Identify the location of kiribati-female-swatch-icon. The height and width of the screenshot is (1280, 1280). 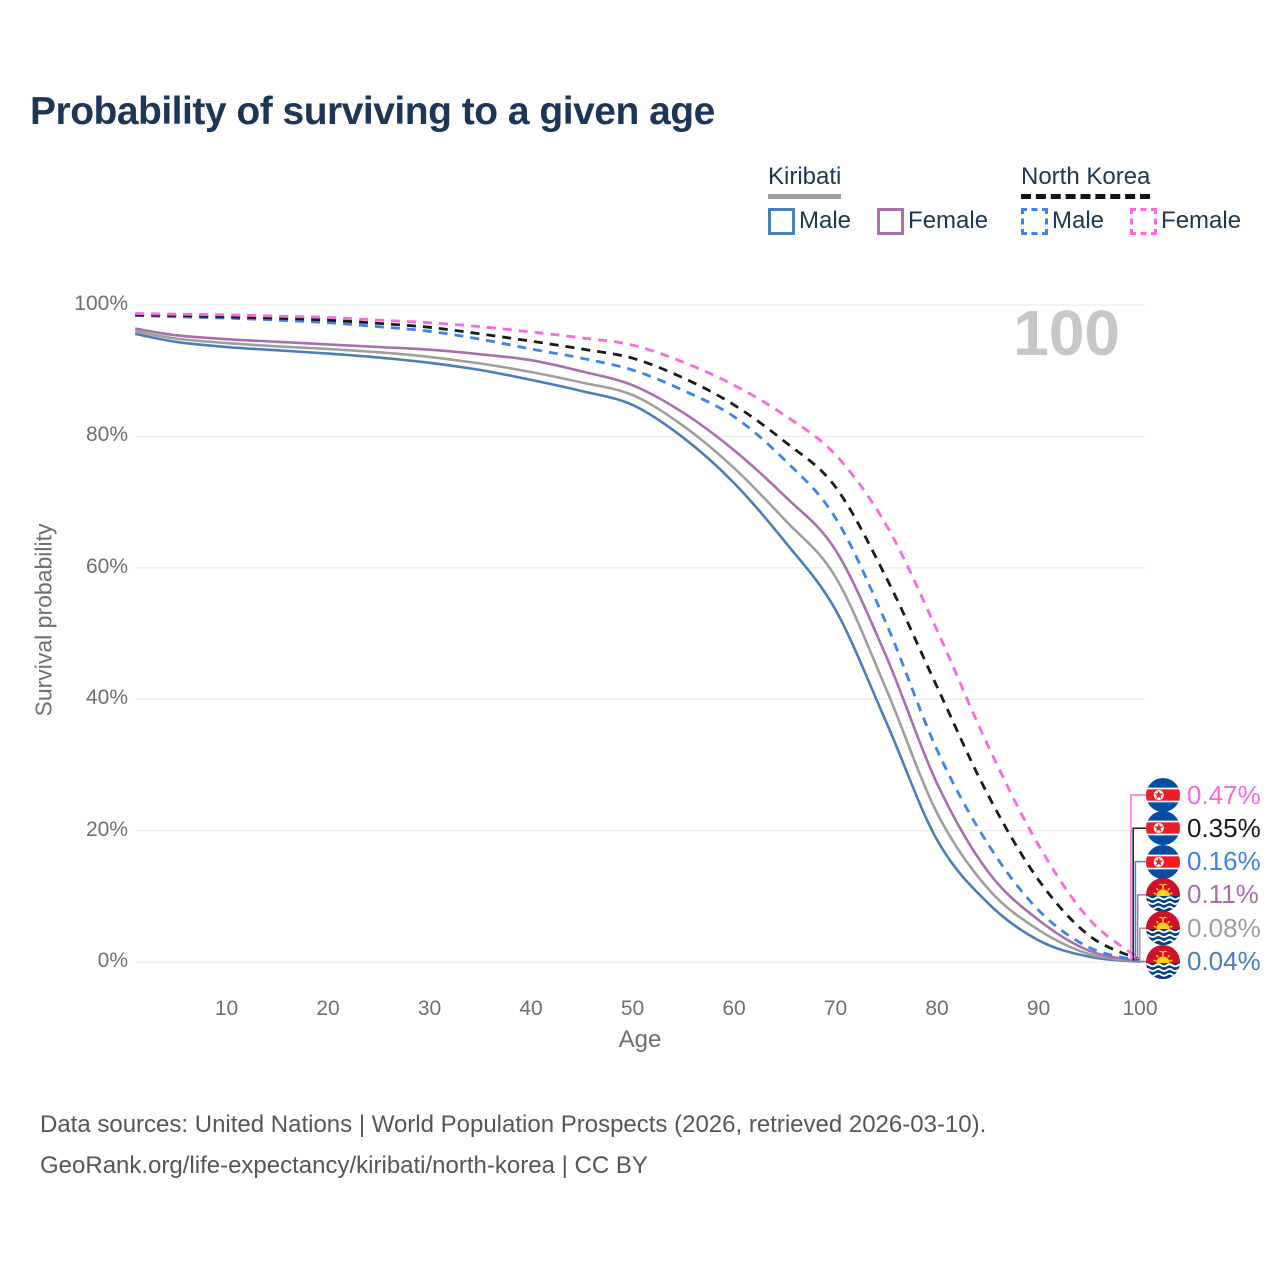
(891, 221).